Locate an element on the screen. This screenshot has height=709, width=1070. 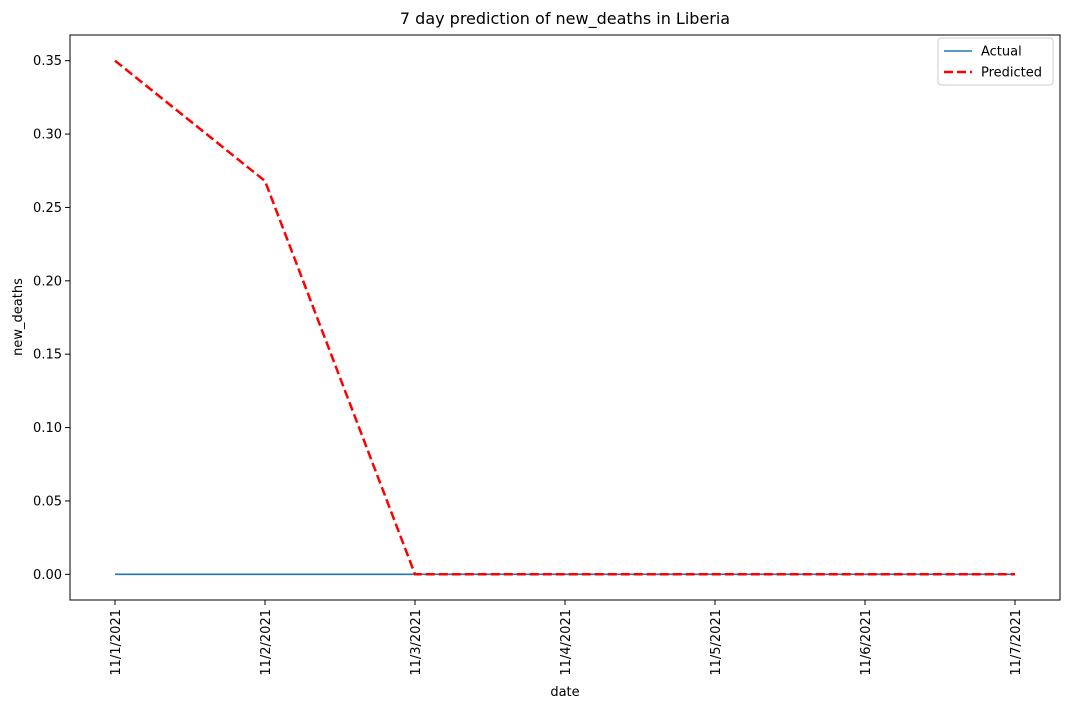
y-tick-label: 0.25 is located at coordinates (47, 208).